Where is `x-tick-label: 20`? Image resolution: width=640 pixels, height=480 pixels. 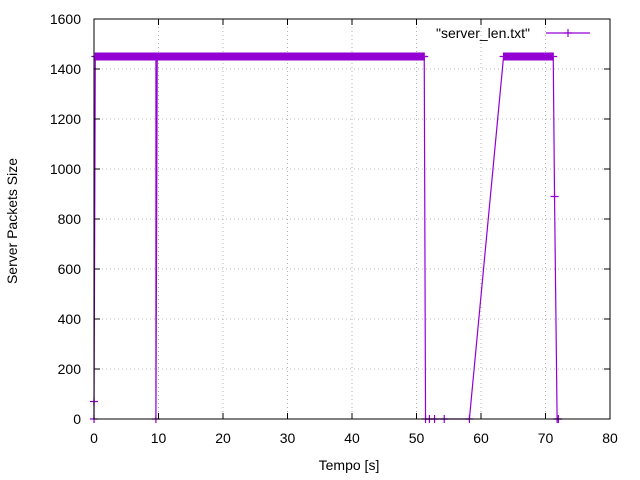 x-tick-label: 20 is located at coordinates (223, 438).